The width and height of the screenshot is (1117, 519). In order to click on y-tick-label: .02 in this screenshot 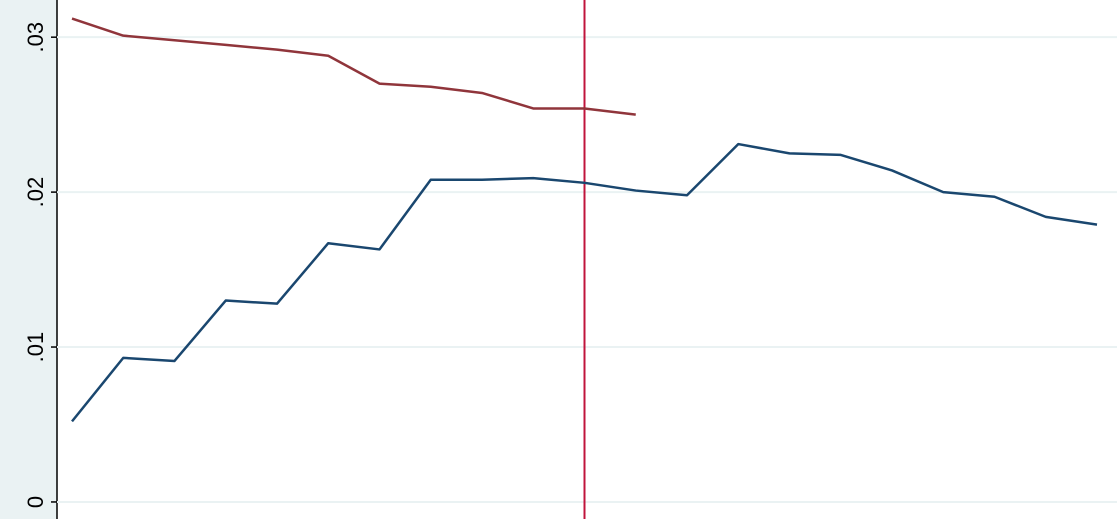, I will do `click(35, 192)`.